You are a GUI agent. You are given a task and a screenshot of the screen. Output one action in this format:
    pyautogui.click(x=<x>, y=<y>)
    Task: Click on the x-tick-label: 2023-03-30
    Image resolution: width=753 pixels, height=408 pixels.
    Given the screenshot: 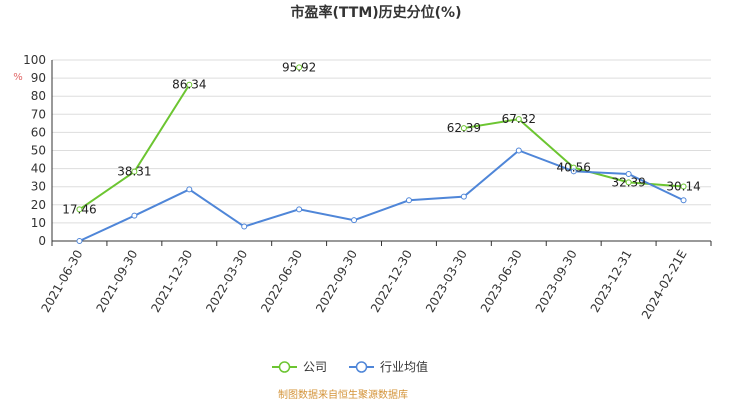 What is the action you would take?
    pyautogui.click(x=446, y=281)
    